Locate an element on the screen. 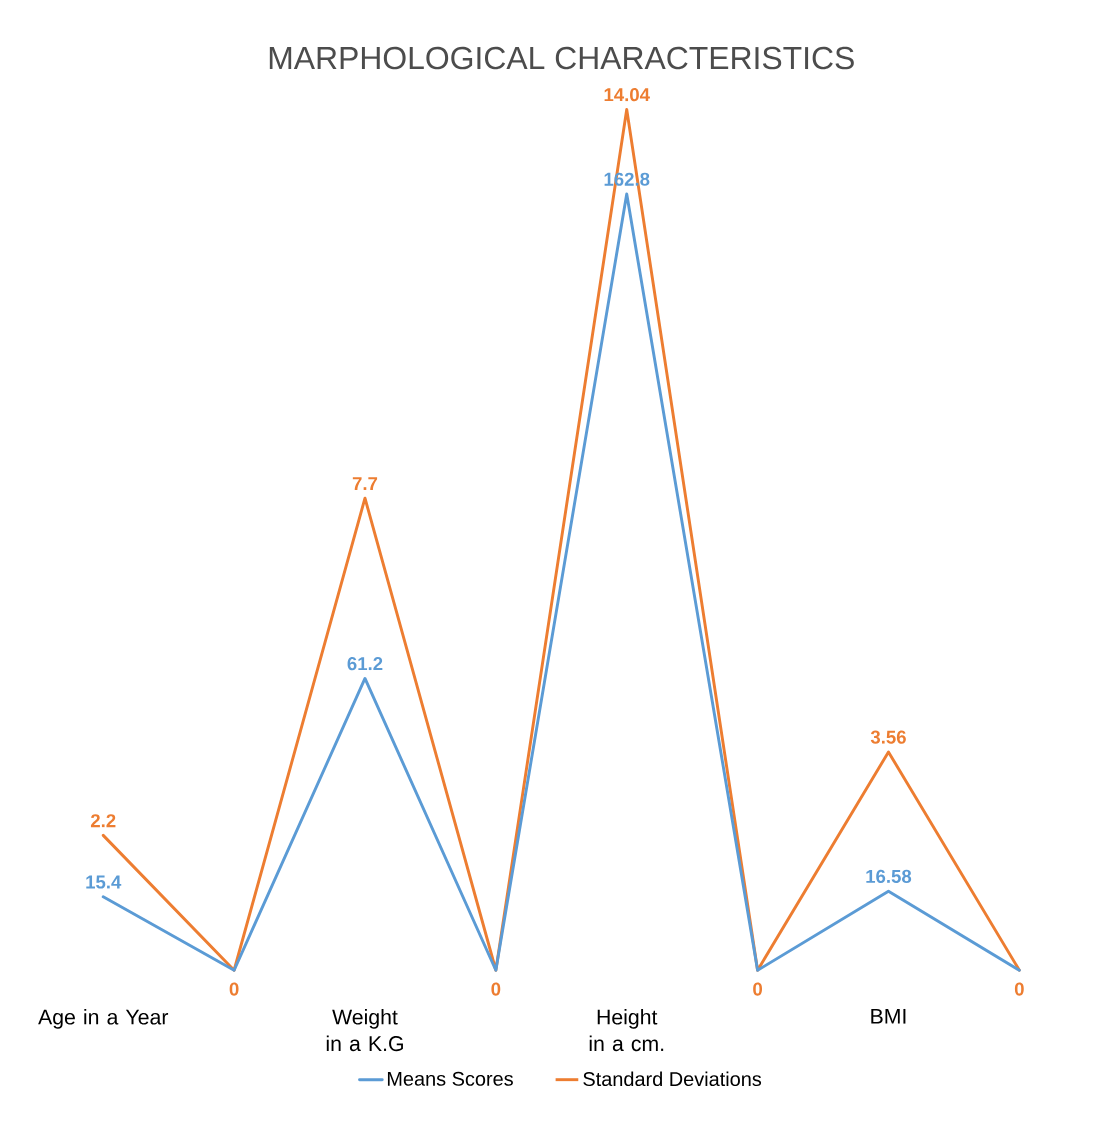  data-label: 61.2 is located at coordinates (365, 664).